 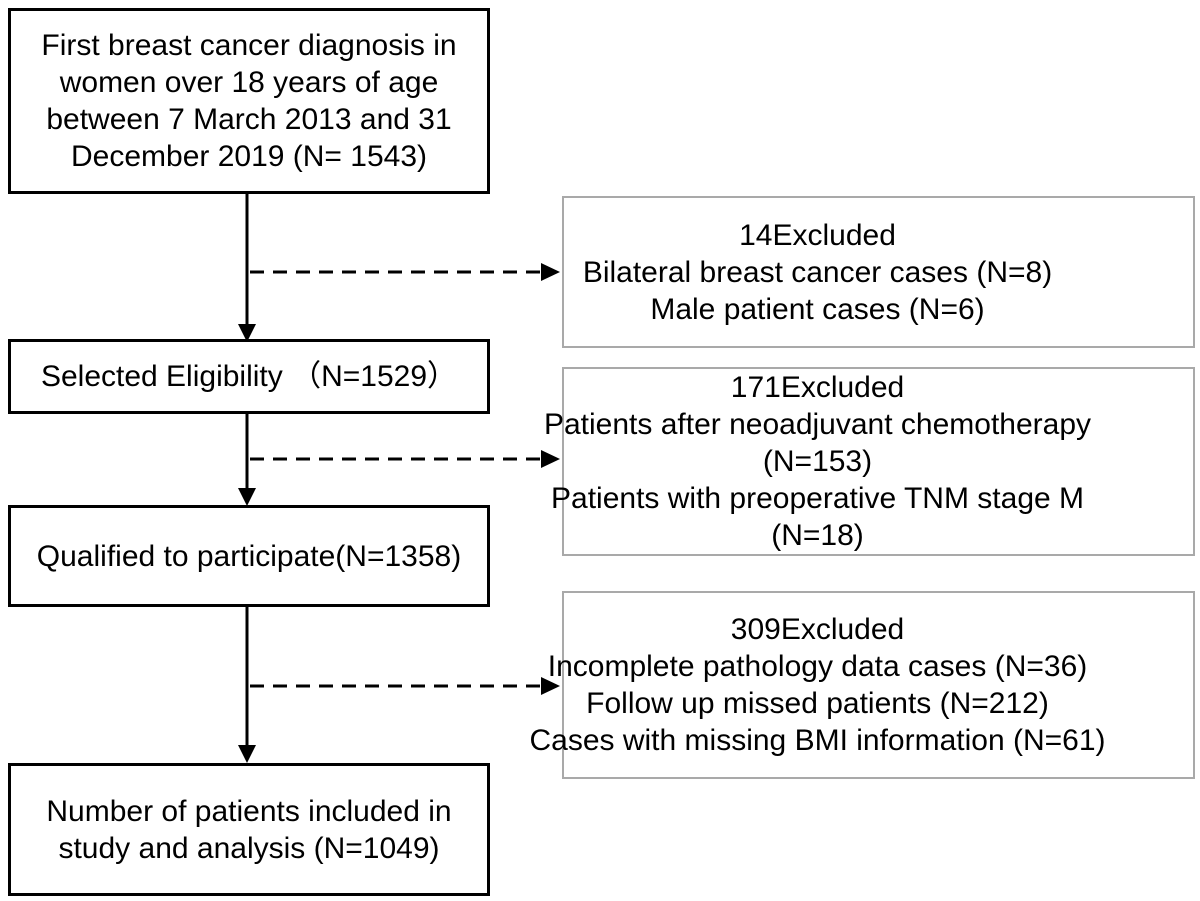 What do you see at coordinates (817, 387) in the screenshot?
I see `text-line: 171Excluded` at bounding box center [817, 387].